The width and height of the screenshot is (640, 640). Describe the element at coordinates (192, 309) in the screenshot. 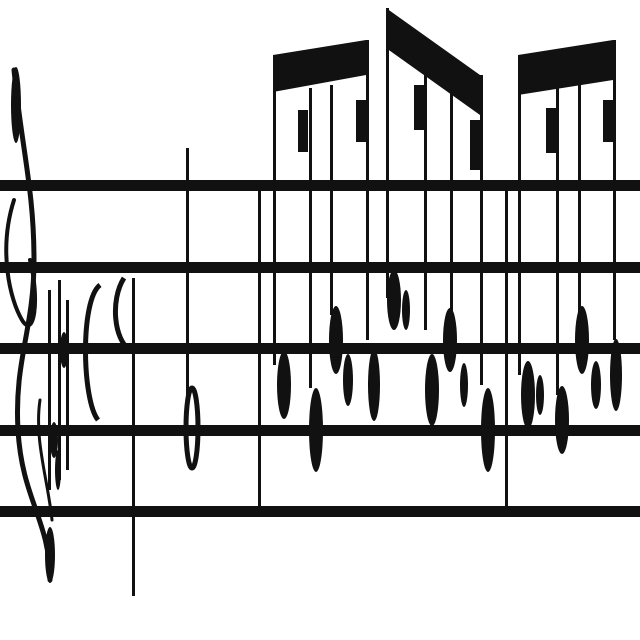

I see `note` at that location.